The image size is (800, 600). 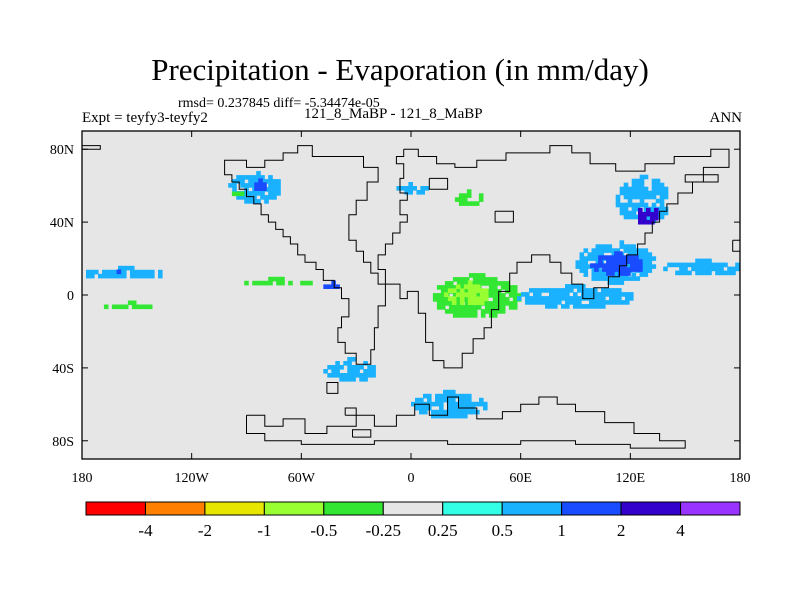 What do you see at coordinates (621, 530) in the screenshot?
I see `colorbar-label: 2` at bounding box center [621, 530].